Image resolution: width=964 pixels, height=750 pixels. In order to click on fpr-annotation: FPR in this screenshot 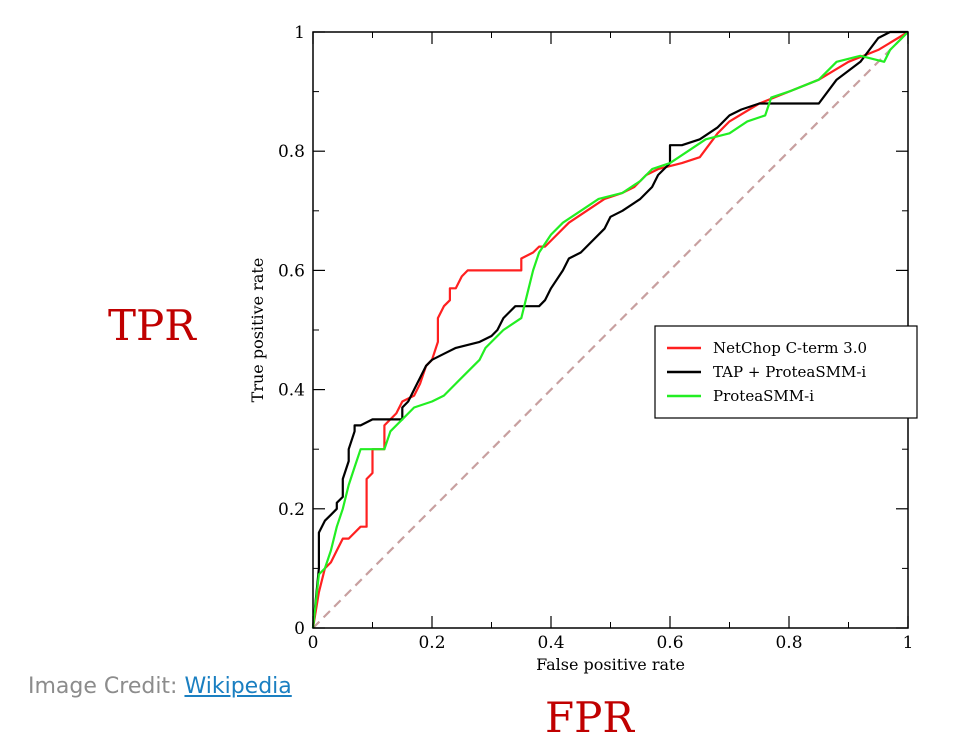, I will do `click(590, 717)`.